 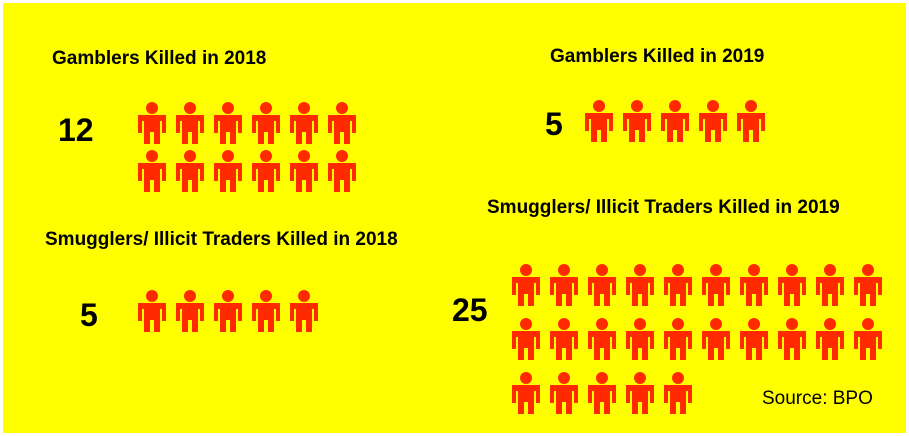 I want to click on panel-value: 25, so click(x=470, y=310).